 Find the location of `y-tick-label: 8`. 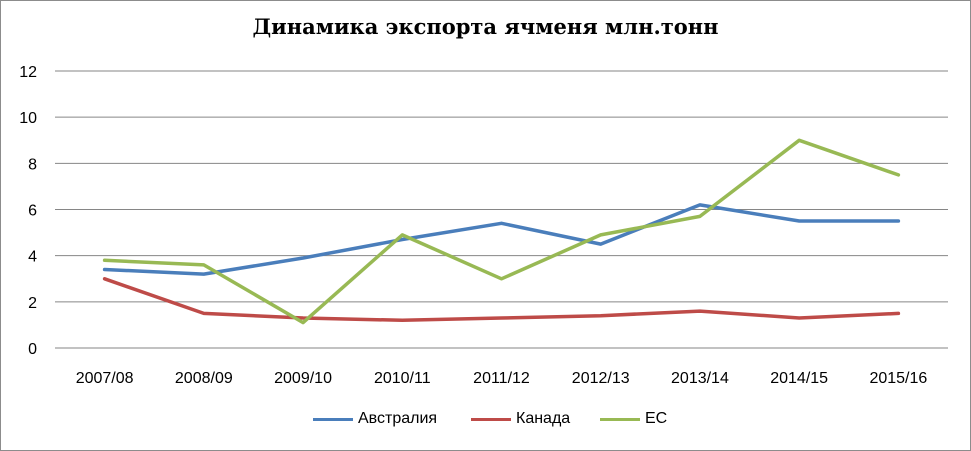

y-tick-label: 8 is located at coordinates (32, 164).